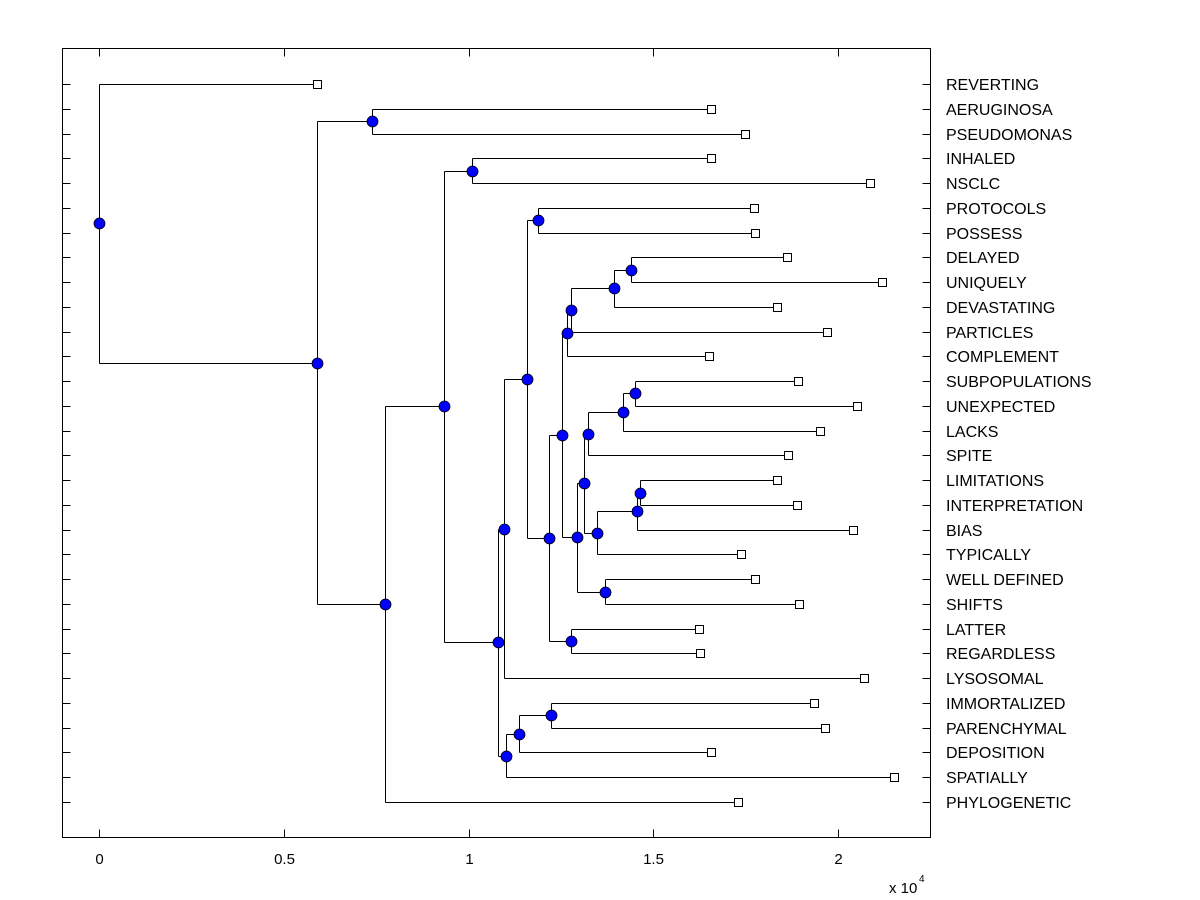  Describe the element at coordinates (983, 258) in the screenshot. I see `leaf-label: DELAYED` at that location.